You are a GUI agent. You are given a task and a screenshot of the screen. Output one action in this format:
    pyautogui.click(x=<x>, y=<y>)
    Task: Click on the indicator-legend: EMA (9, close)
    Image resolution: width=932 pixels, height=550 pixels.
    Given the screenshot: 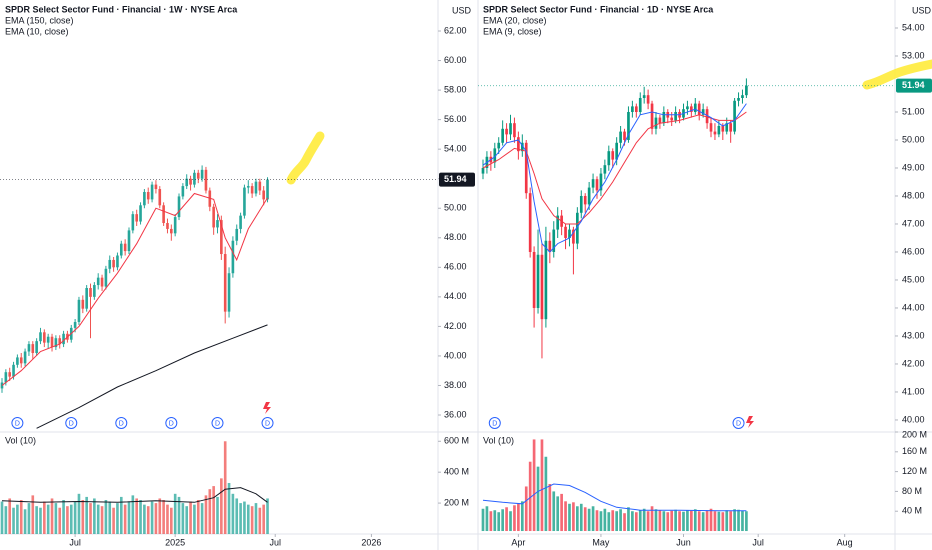 What is the action you would take?
    pyautogui.click(x=512, y=31)
    